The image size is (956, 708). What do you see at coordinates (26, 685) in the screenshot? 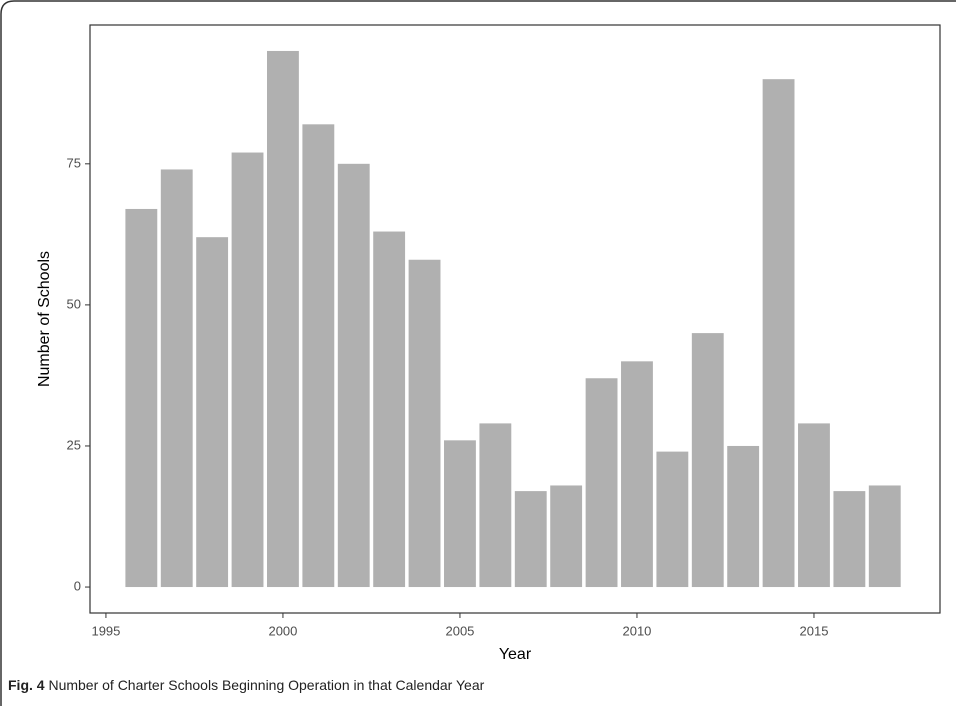
I see `caption-label: Fig. 4` at bounding box center [26, 685].